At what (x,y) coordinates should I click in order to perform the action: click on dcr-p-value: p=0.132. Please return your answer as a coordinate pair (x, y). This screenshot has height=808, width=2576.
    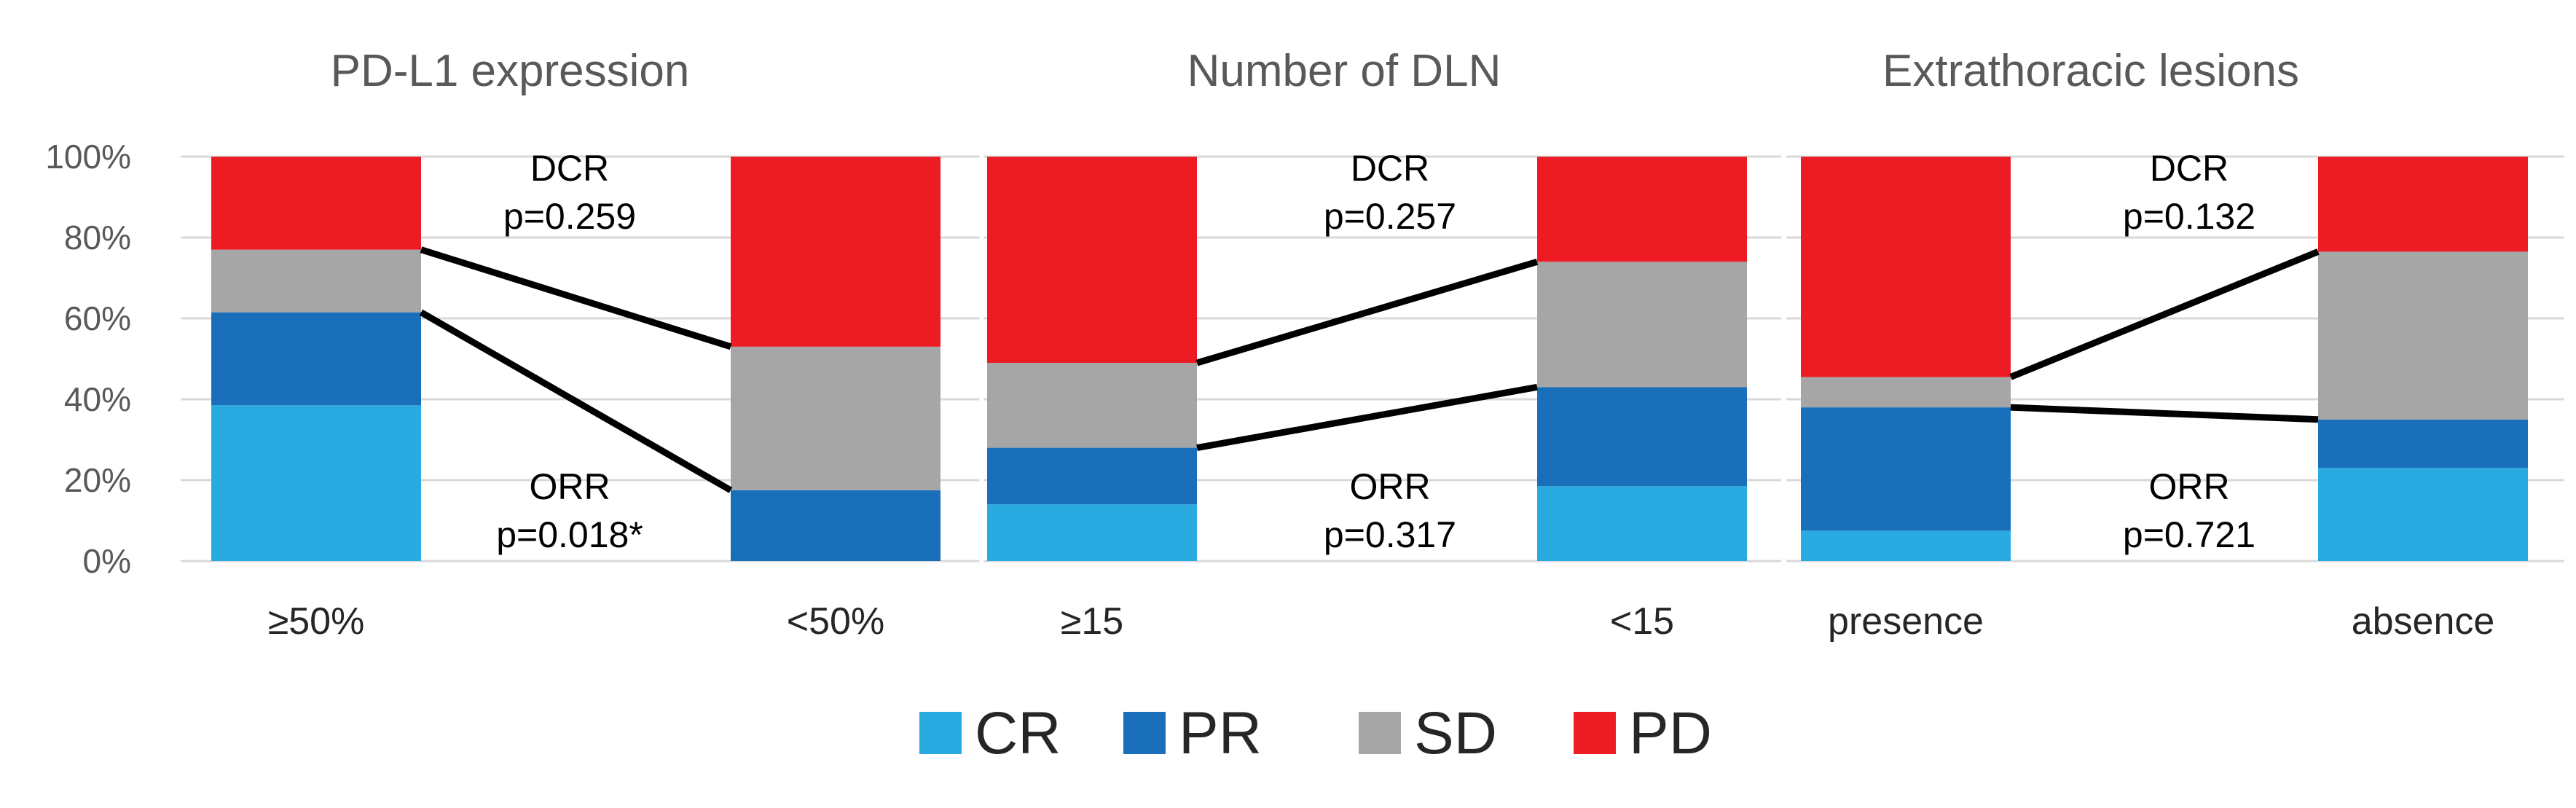
    Looking at the image, I should click on (2189, 216).